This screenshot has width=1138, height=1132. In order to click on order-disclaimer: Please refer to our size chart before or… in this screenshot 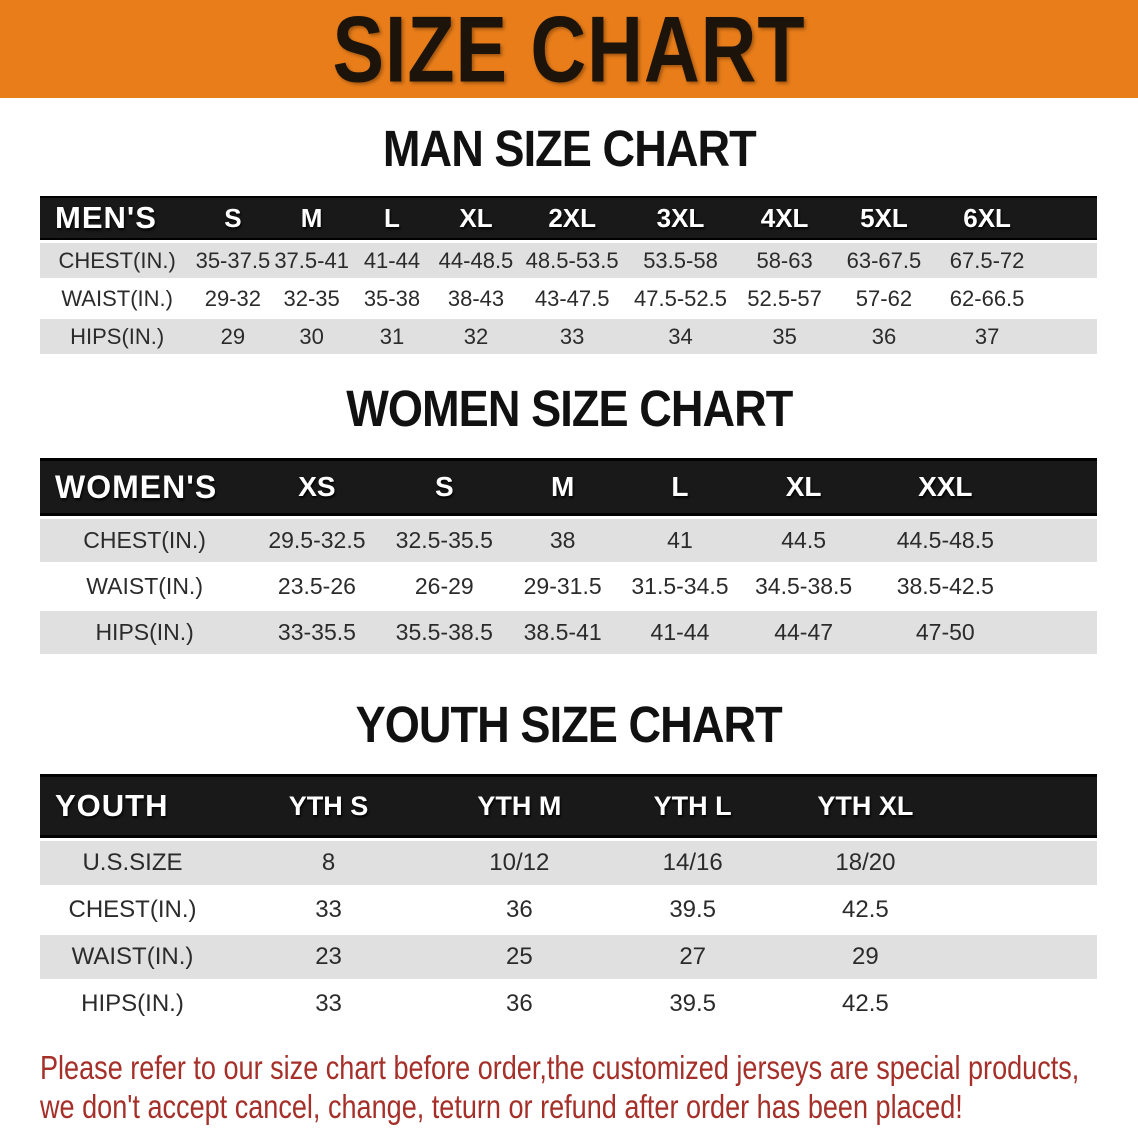, I will do `click(589, 1087)`.